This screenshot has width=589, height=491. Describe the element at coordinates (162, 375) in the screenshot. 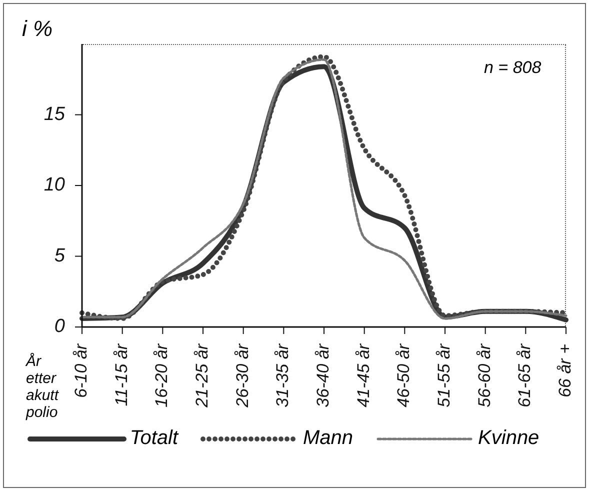

I see `x-tick-label: 16-20 år` at that location.